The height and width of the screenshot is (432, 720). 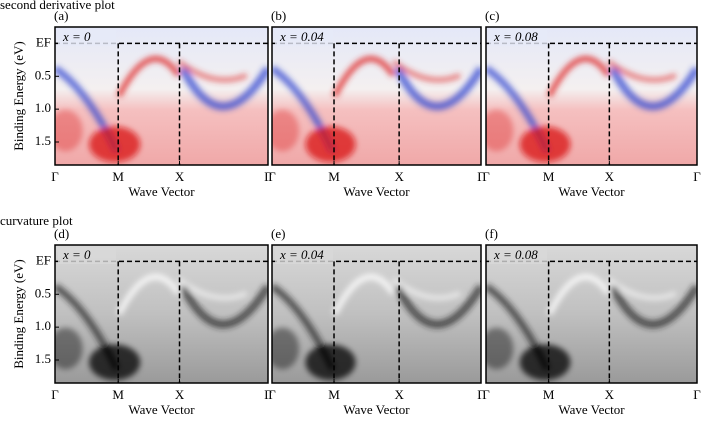 I want to click on panel-label: (a), so click(x=61, y=15).